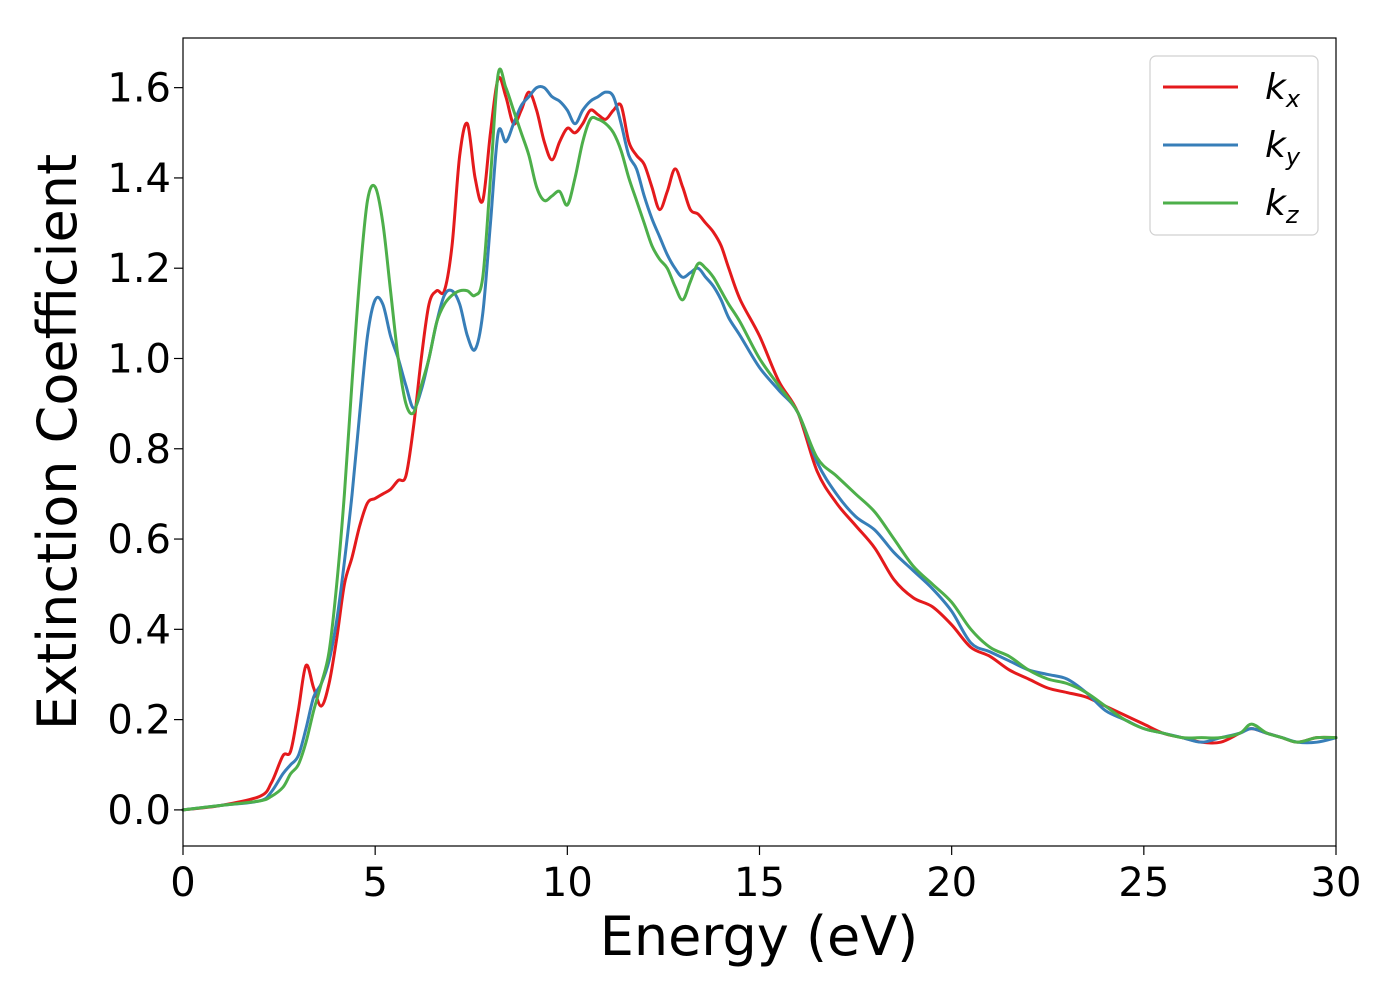  Describe the element at coordinates (139, 450) in the screenshot. I see `y-tick-label: 0.8` at that location.